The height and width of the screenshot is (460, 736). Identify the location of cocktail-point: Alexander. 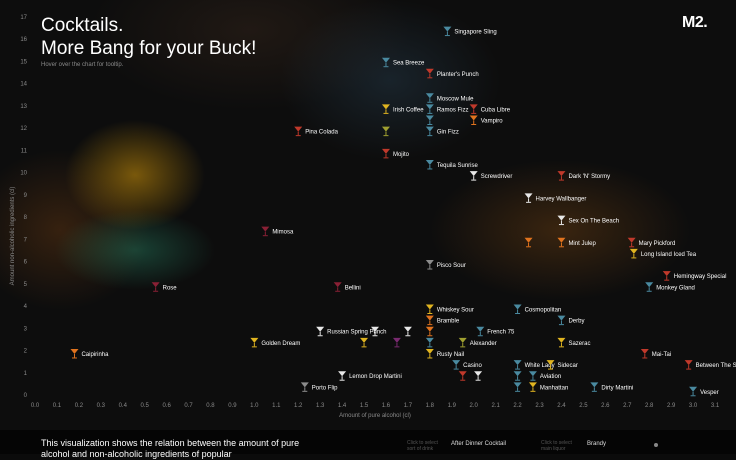
(477, 342).